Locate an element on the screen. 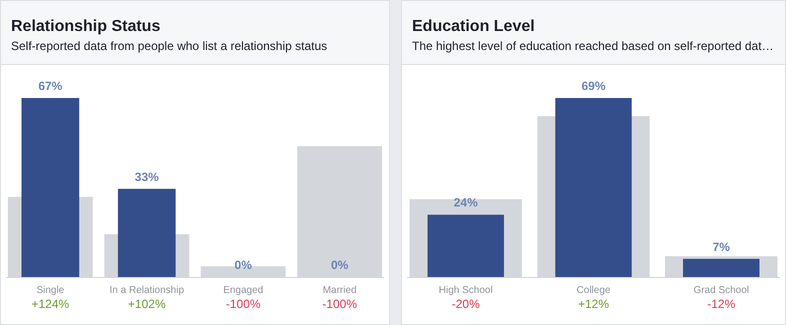 The image size is (786, 325). x-tick-label: In a Relationship is located at coordinates (147, 290).